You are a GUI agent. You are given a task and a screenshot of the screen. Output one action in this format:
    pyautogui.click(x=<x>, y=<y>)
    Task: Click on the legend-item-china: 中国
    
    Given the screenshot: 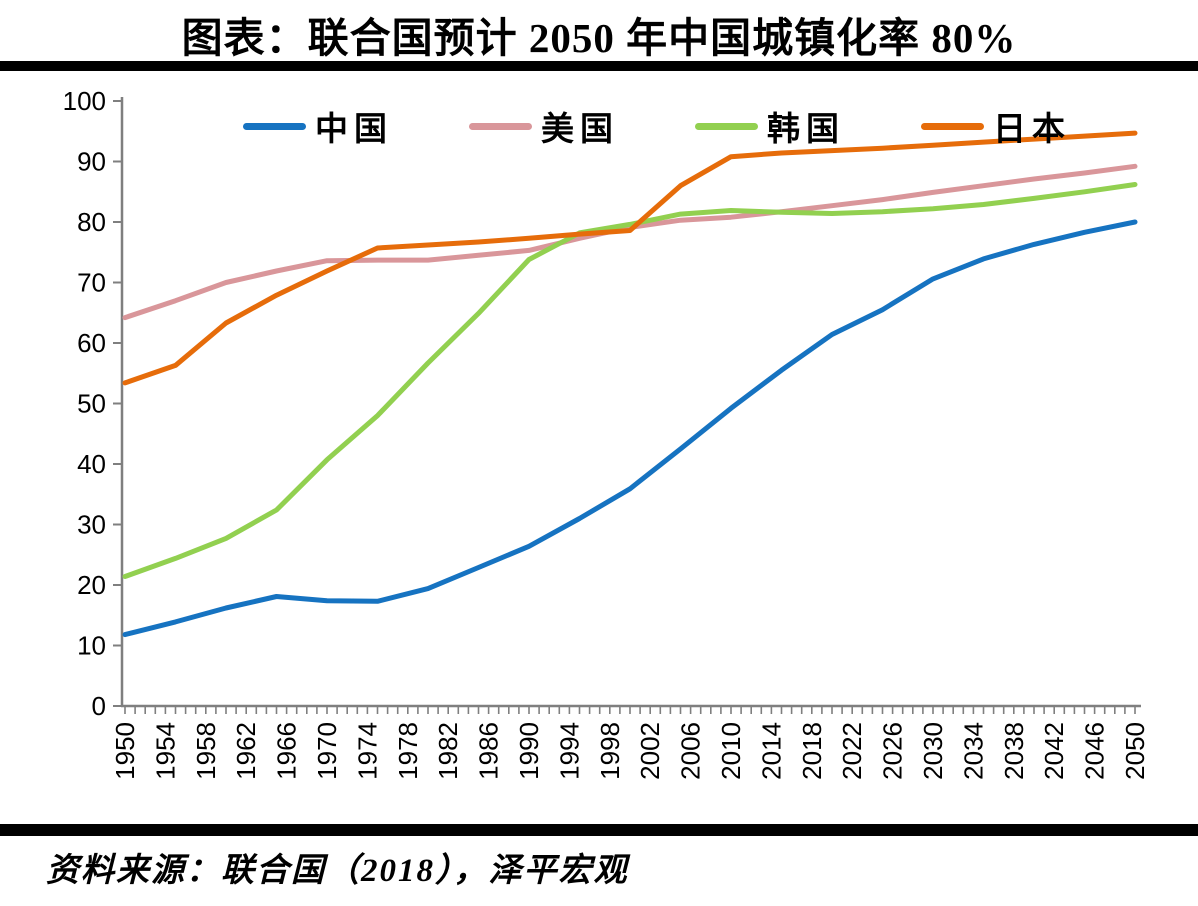 What is the action you would take?
    pyautogui.click(x=318, y=126)
    